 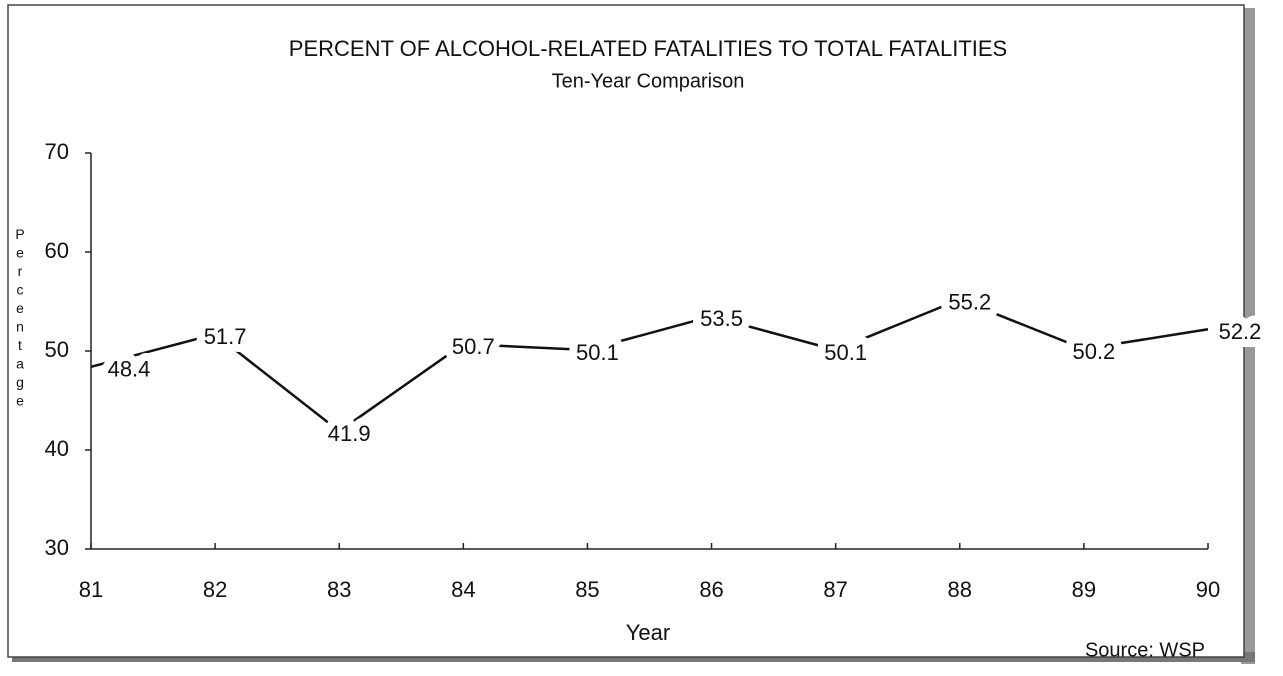 What do you see at coordinates (835, 589) in the screenshot?
I see `x-tick-label: 87` at bounding box center [835, 589].